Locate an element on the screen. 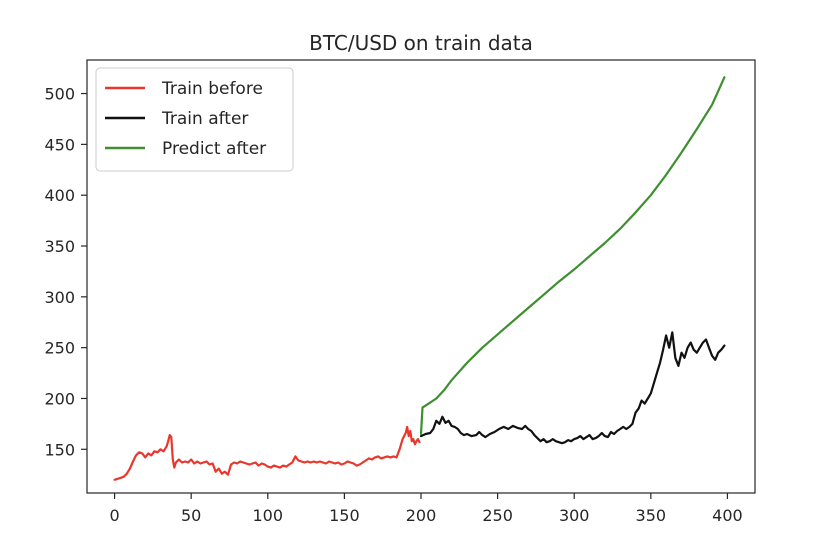 Image resolution: width=814 pixels, height=550 pixels. legend-label-1: Train after is located at coordinates (204, 119).